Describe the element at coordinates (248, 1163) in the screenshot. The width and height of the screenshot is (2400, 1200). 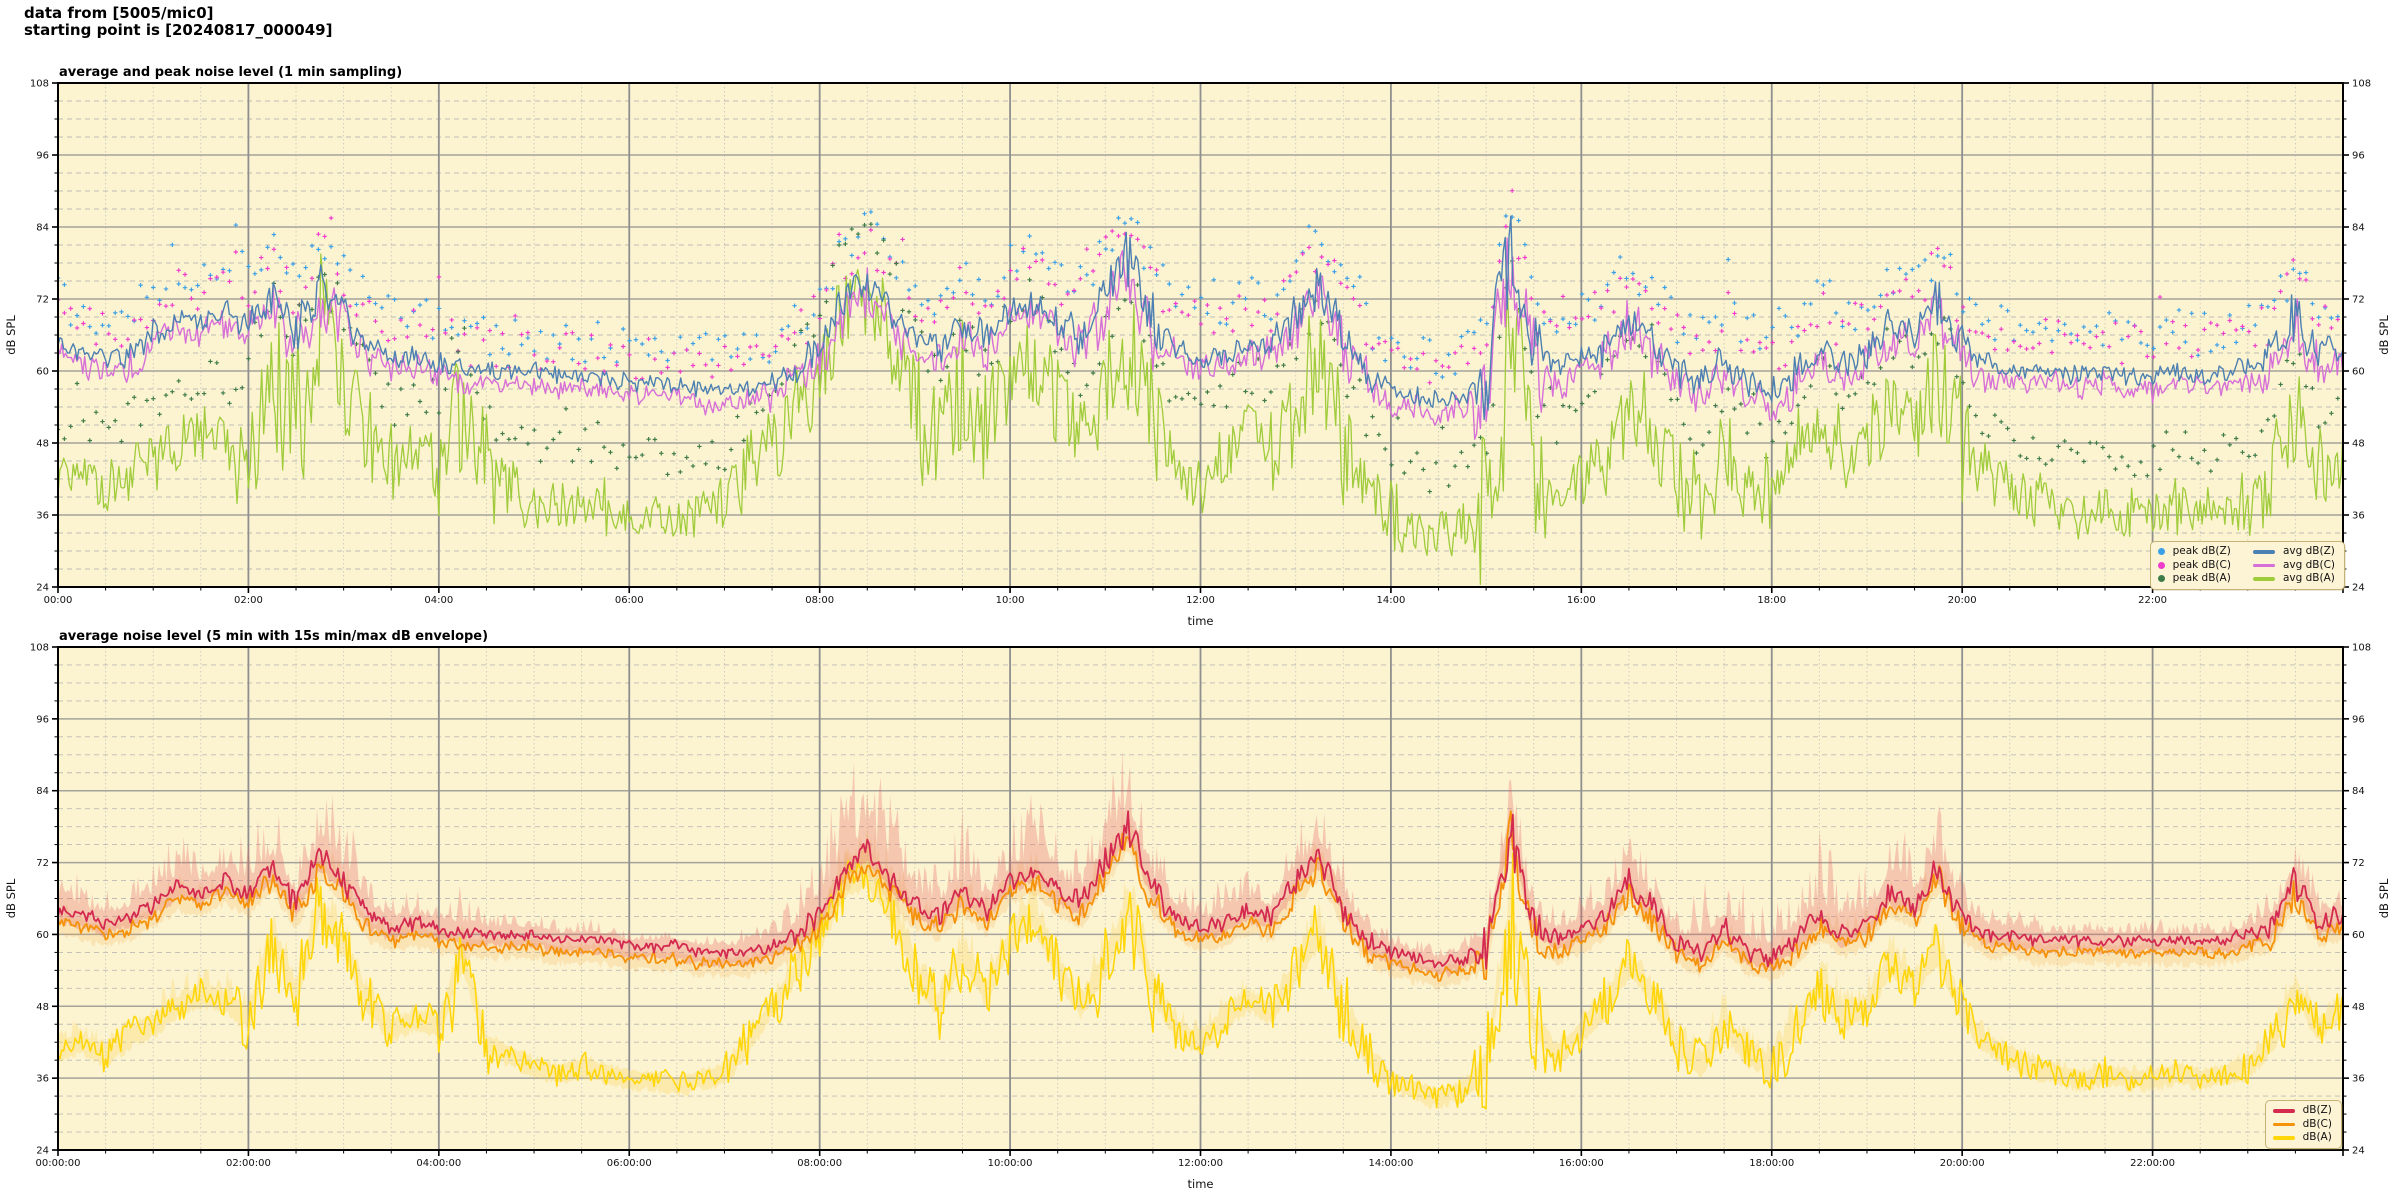
I see `x-tick-label: 02:00:00` at that location.